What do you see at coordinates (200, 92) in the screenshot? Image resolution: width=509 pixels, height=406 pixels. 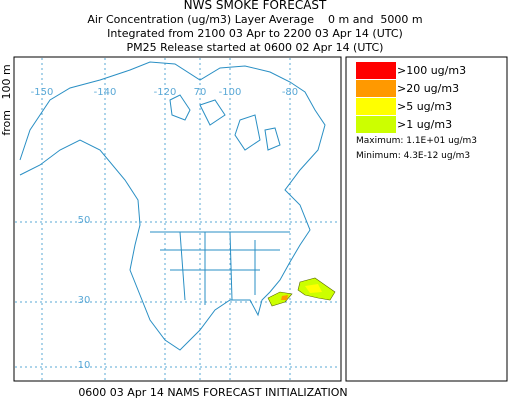 I see `lon-label: 70` at bounding box center [200, 92].